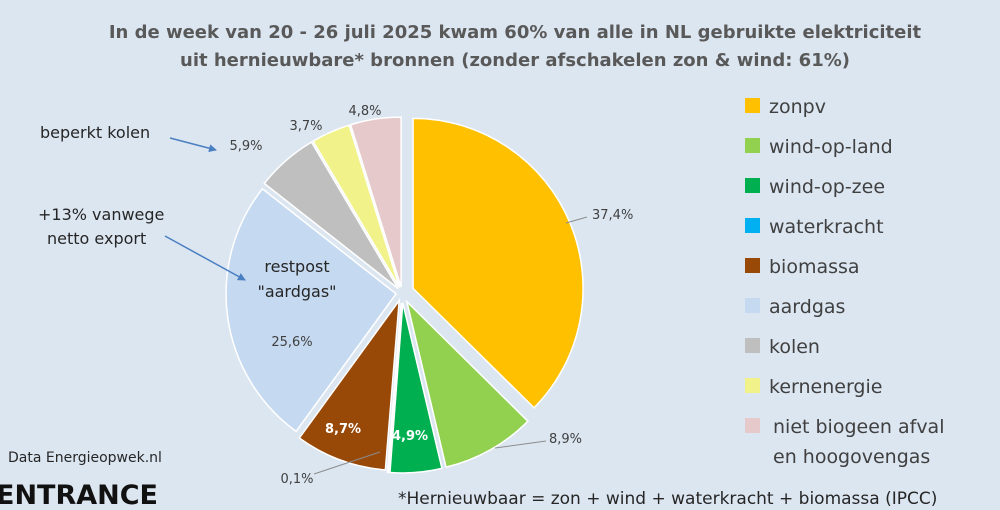  I want to click on annotation-export-line-1: +13% vanwege, so click(101, 214).